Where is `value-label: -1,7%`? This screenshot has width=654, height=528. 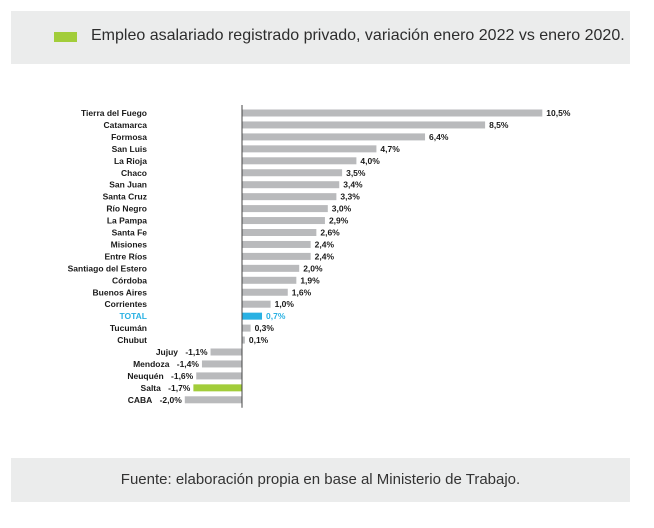
value-label: -1,7% is located at coordinates (179, 388).